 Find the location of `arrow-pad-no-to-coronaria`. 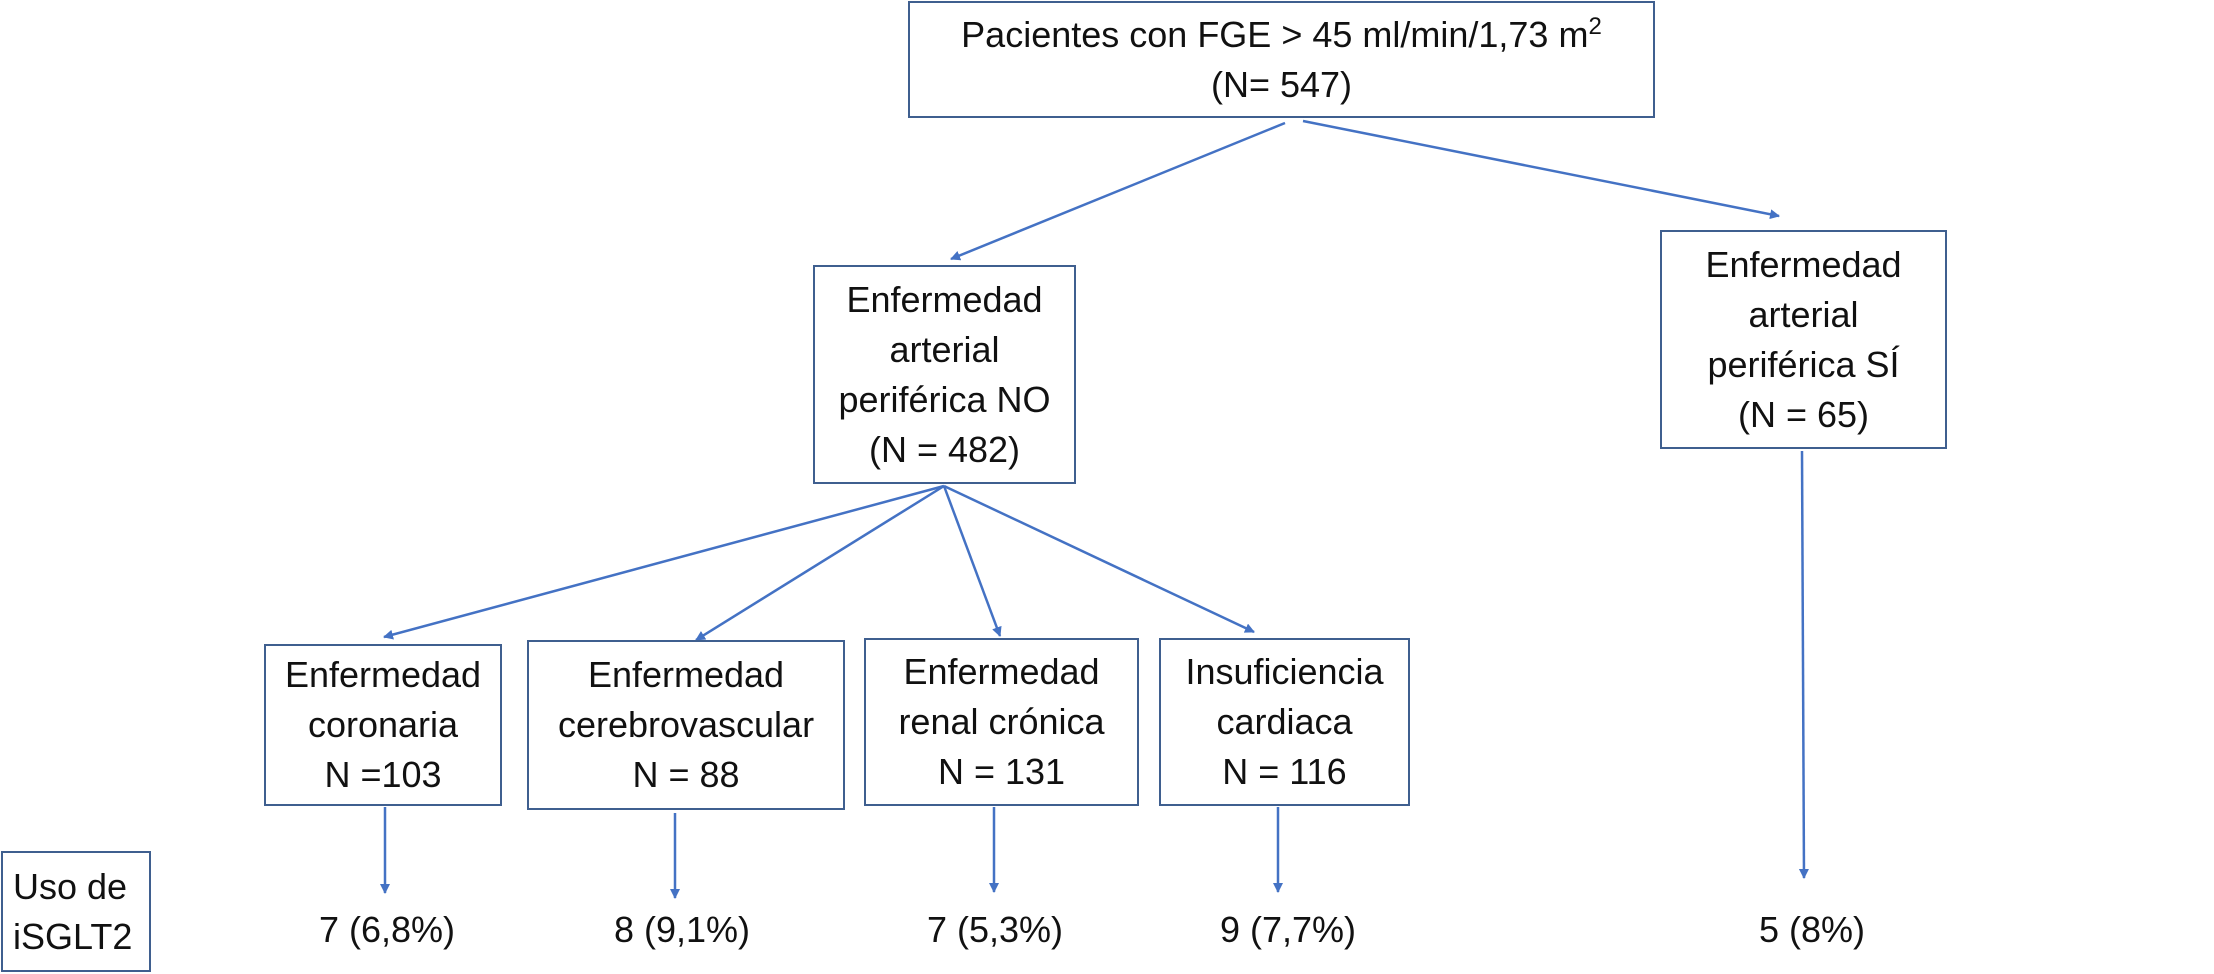

arrow-pad-no-to-coronaria is located at coordinates (664, 562).